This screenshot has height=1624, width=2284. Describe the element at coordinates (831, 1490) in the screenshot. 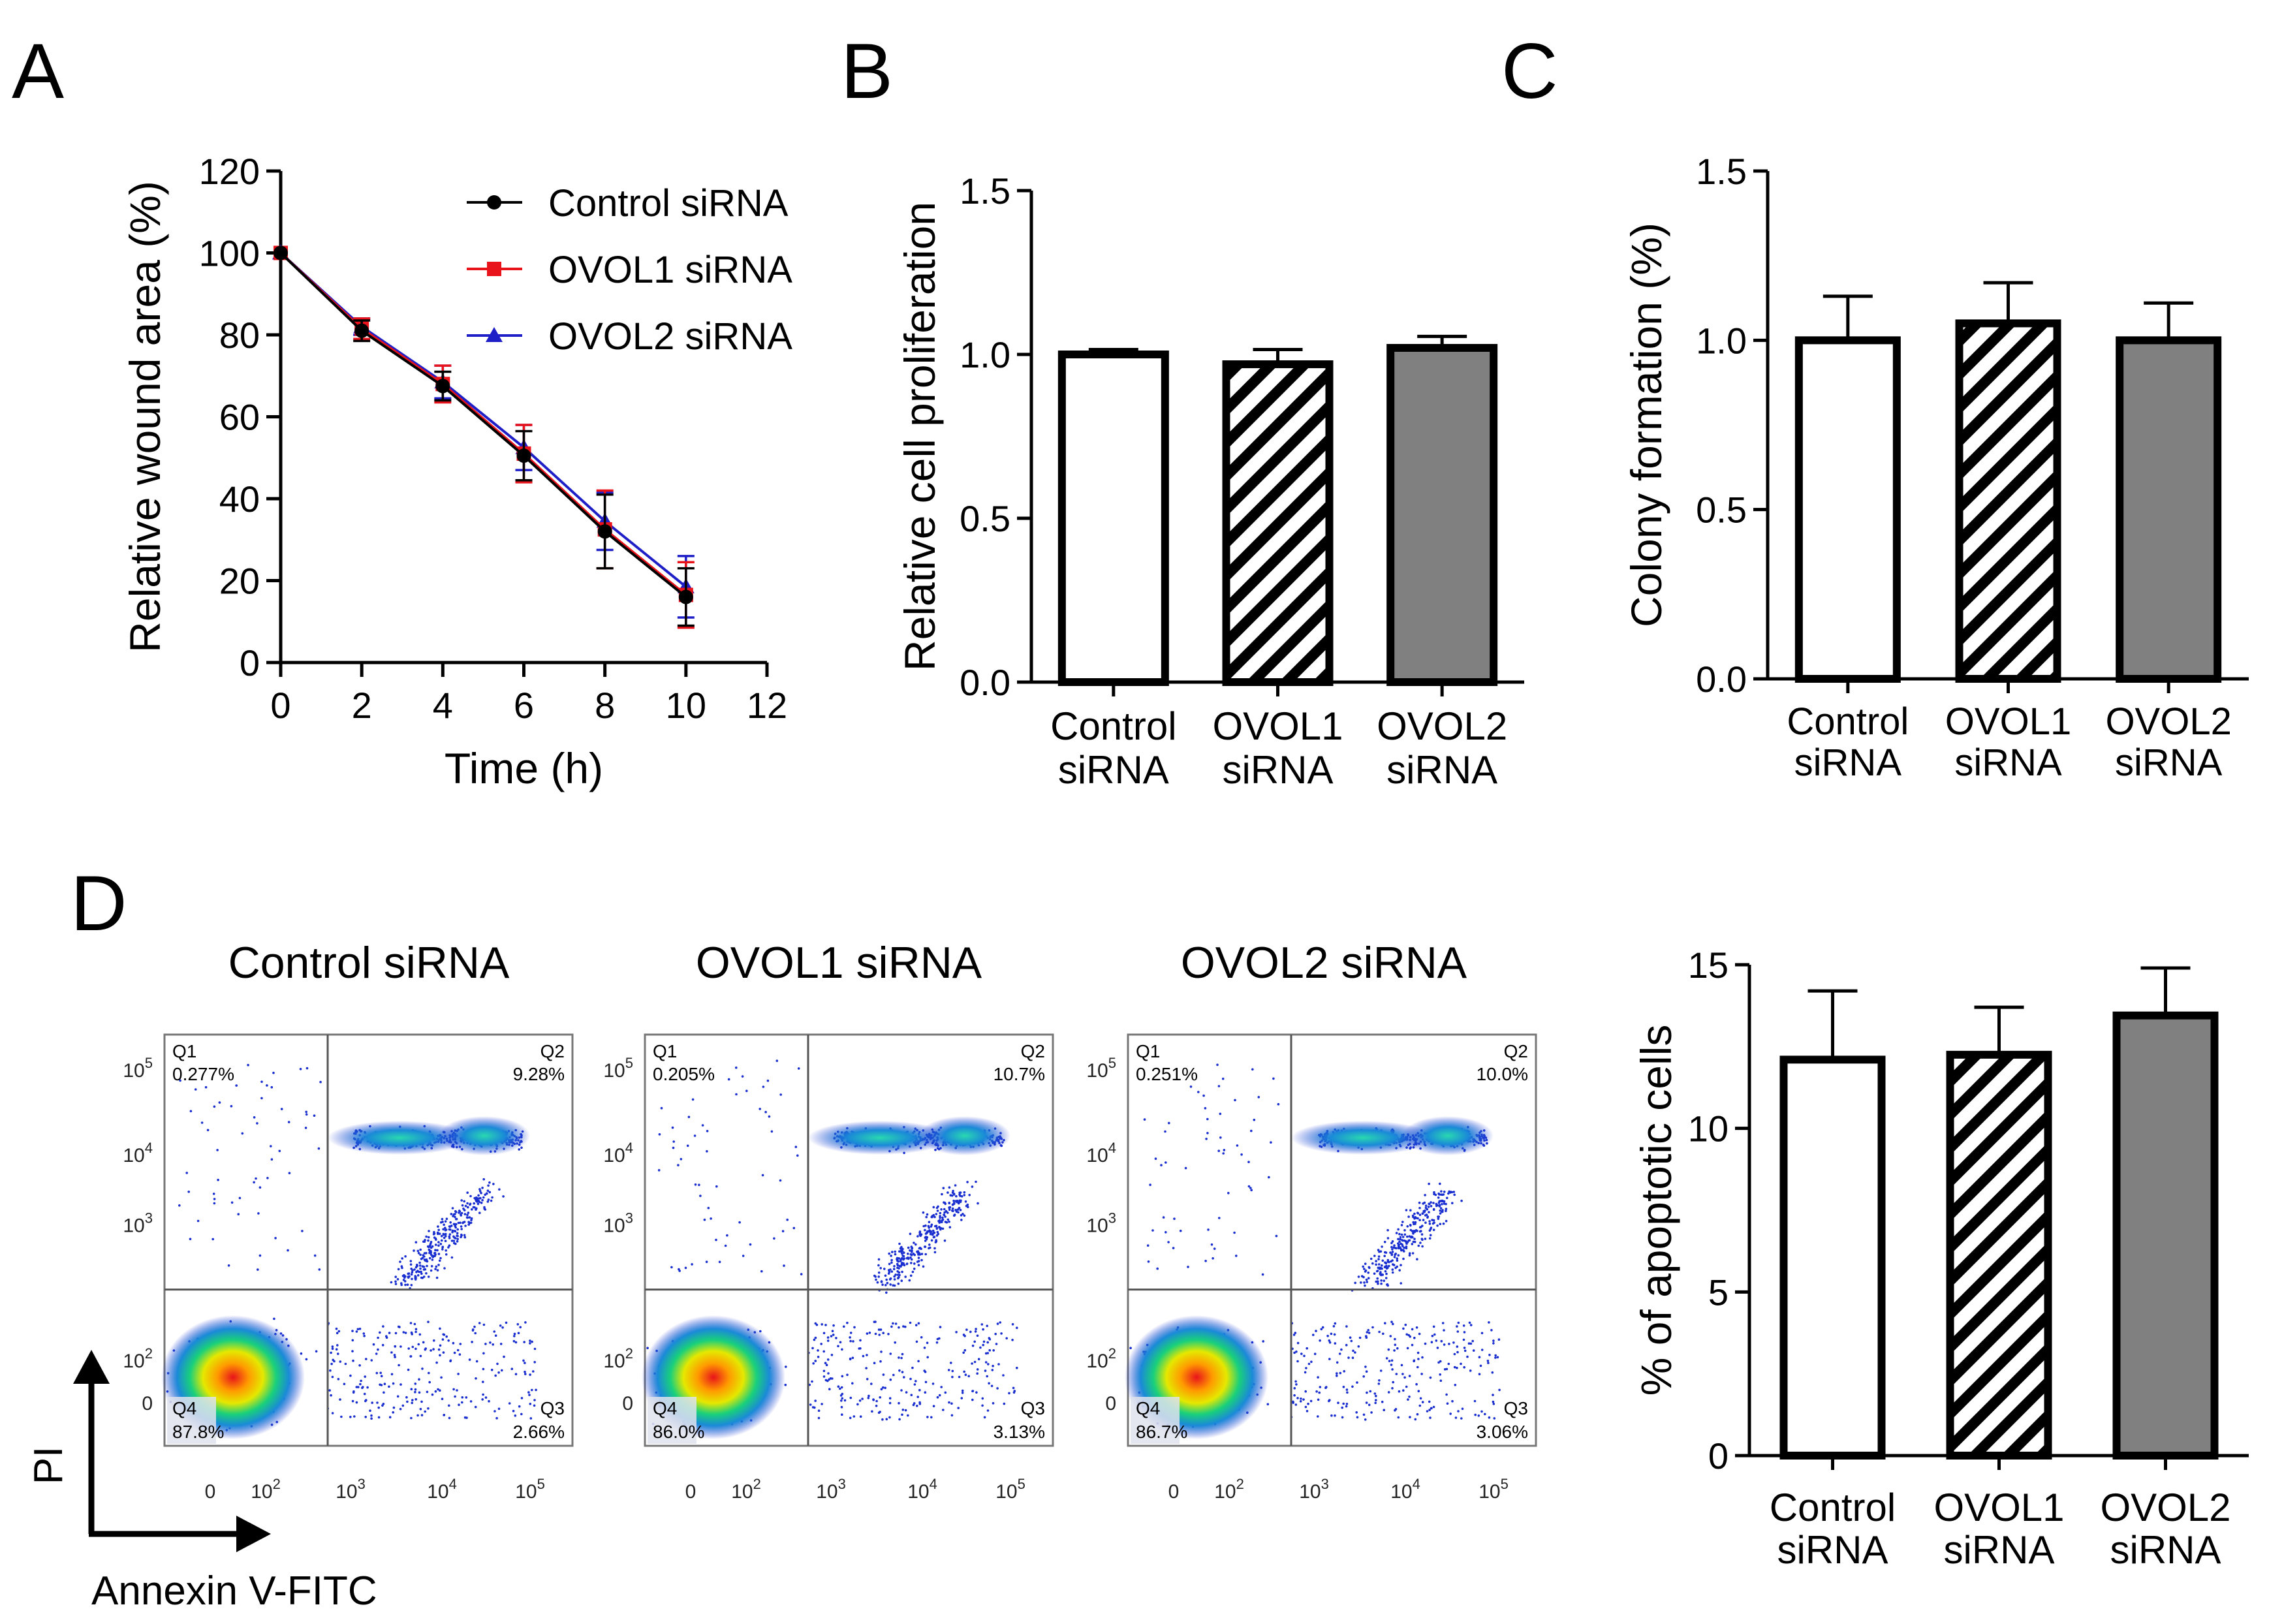

I see `x-tick-label: 103` at that location.